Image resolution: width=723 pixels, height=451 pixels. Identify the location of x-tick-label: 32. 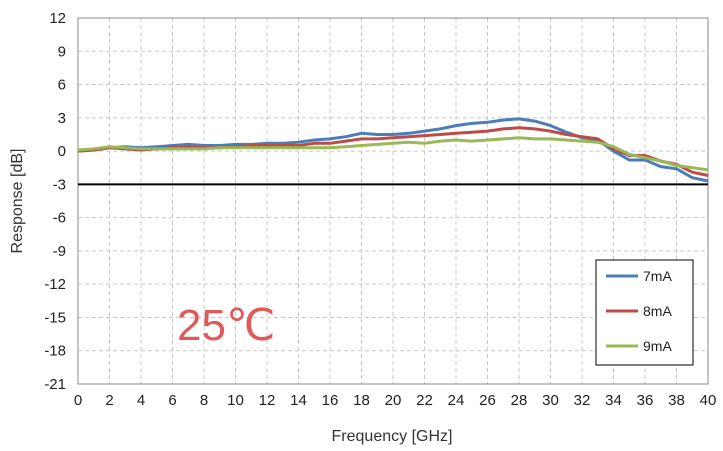
(582, 400).